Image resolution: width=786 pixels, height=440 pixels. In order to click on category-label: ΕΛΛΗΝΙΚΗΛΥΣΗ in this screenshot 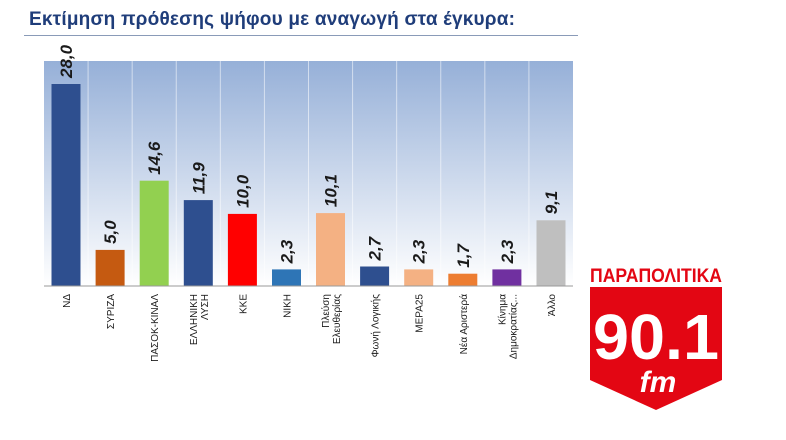, I will do `click(200, 319)`.